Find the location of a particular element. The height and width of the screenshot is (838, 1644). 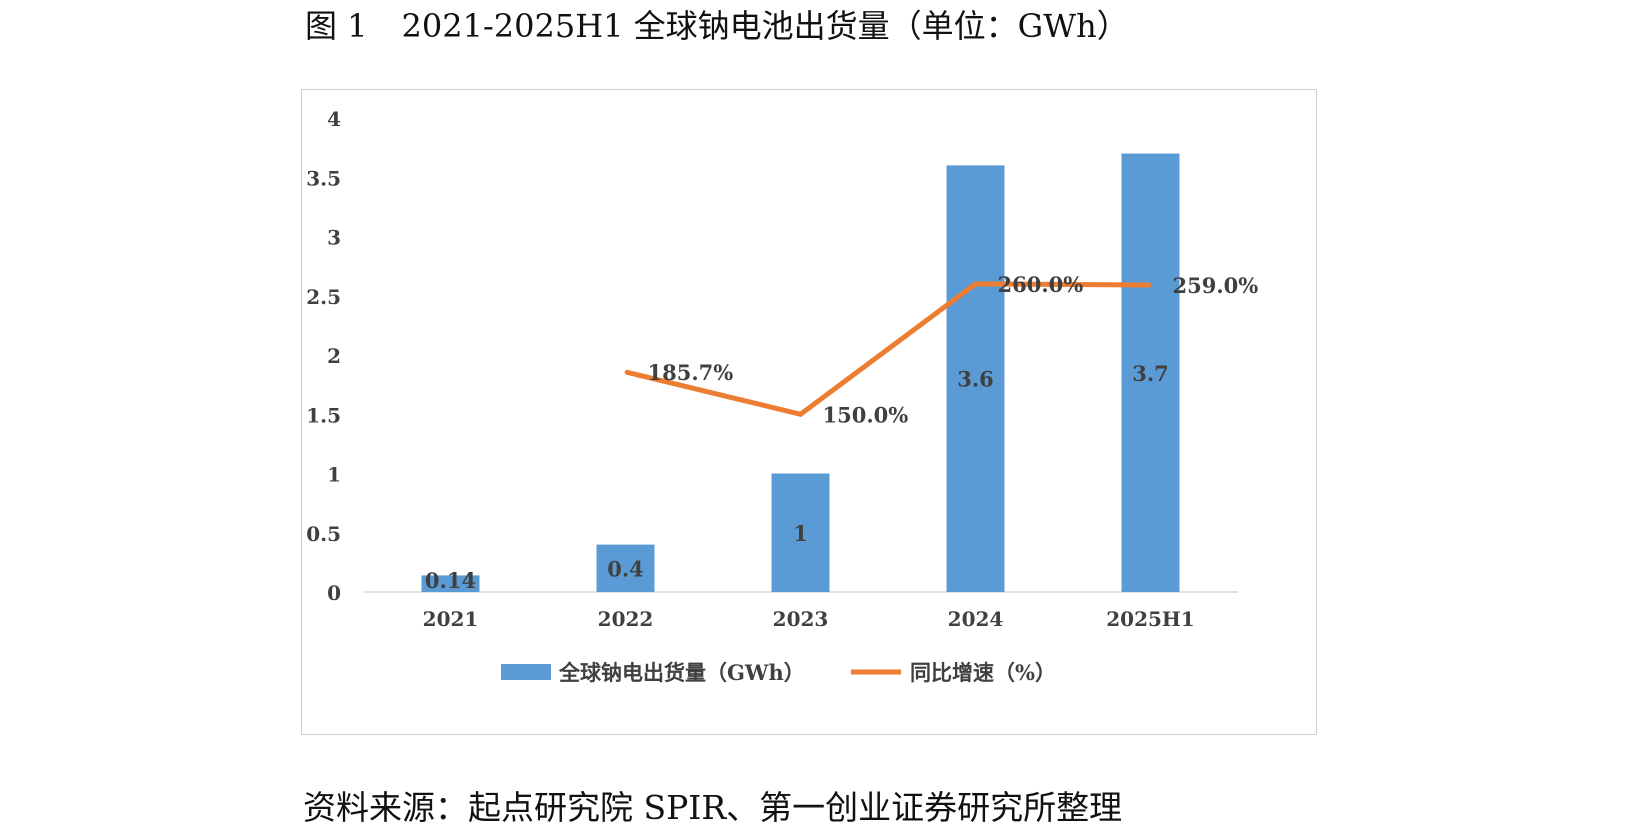

y-tick-label: 0.5 is located at coordinates (323, 534).